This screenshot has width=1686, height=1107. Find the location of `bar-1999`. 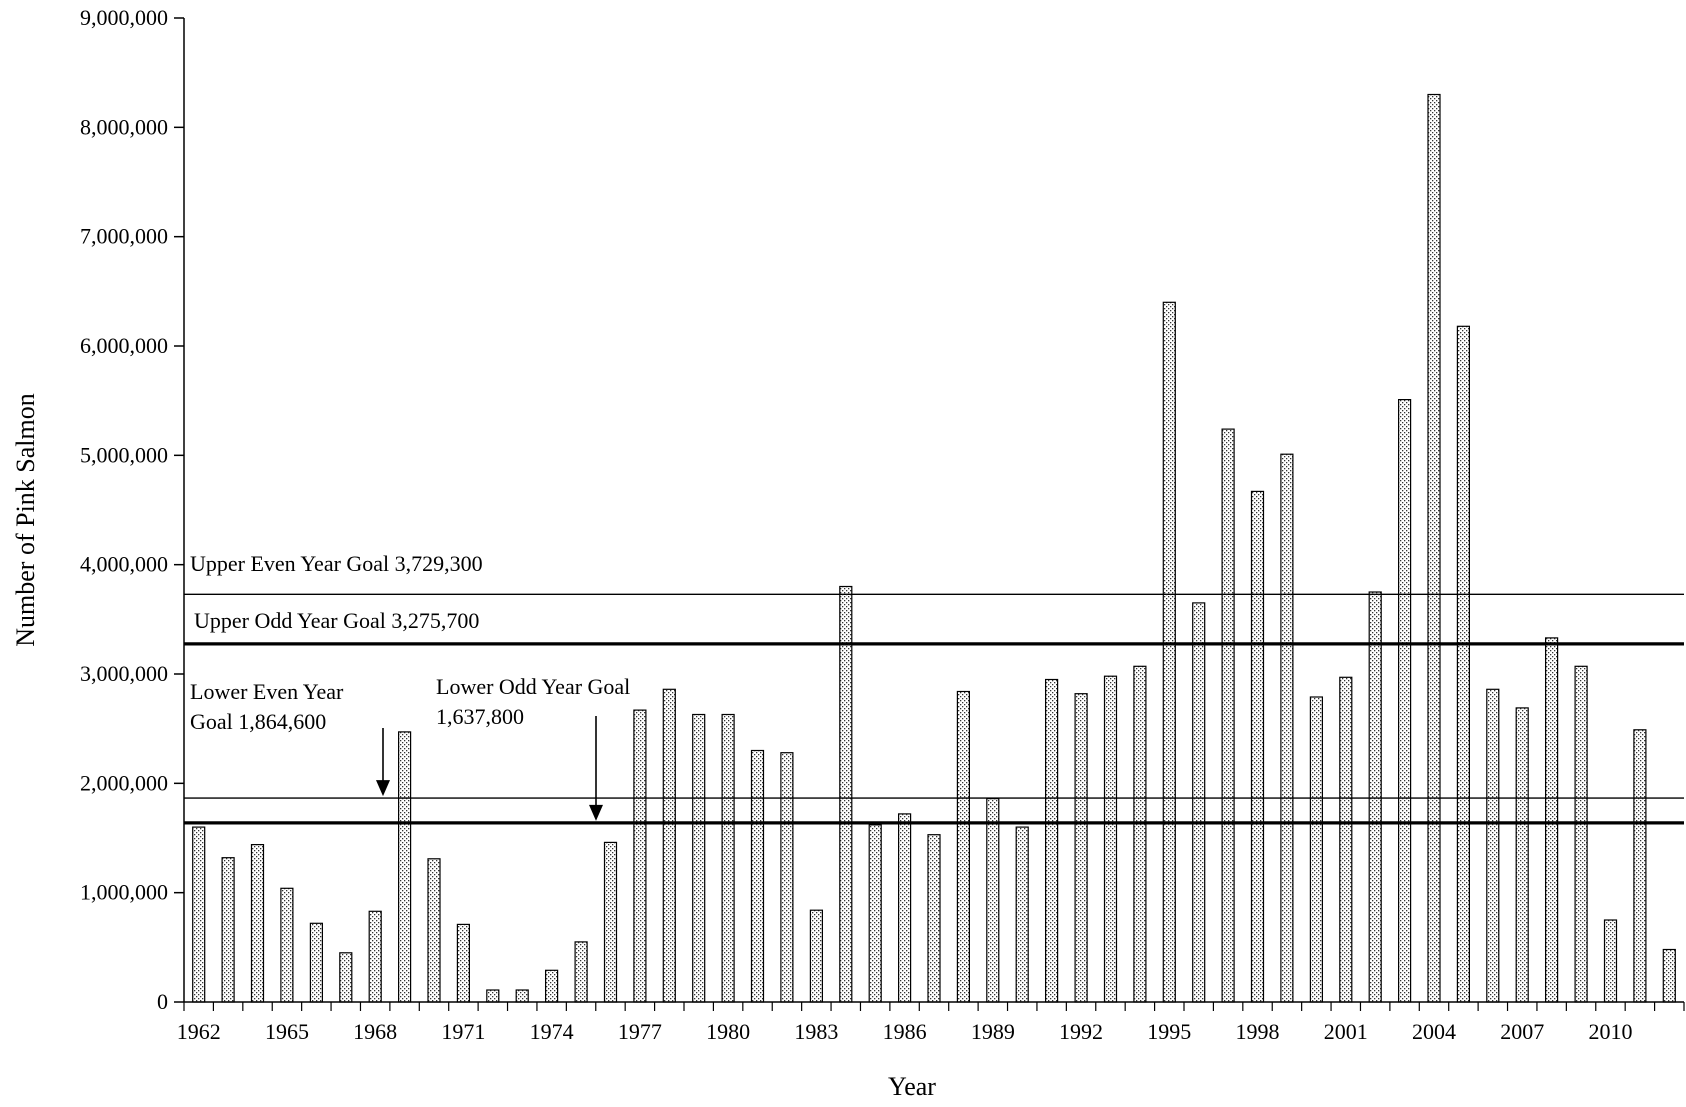

bar-1999 is located at coordinates (1287, 728).